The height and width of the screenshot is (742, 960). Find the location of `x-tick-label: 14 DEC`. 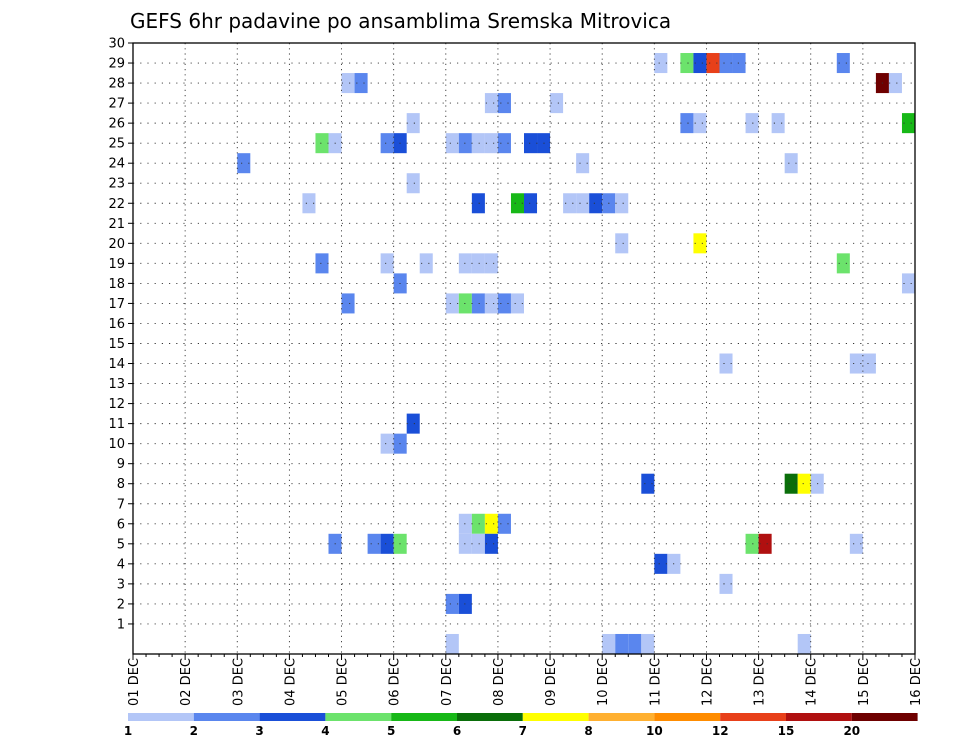

x-tick-label: 14 DEC is located at coordinates (812, 682).